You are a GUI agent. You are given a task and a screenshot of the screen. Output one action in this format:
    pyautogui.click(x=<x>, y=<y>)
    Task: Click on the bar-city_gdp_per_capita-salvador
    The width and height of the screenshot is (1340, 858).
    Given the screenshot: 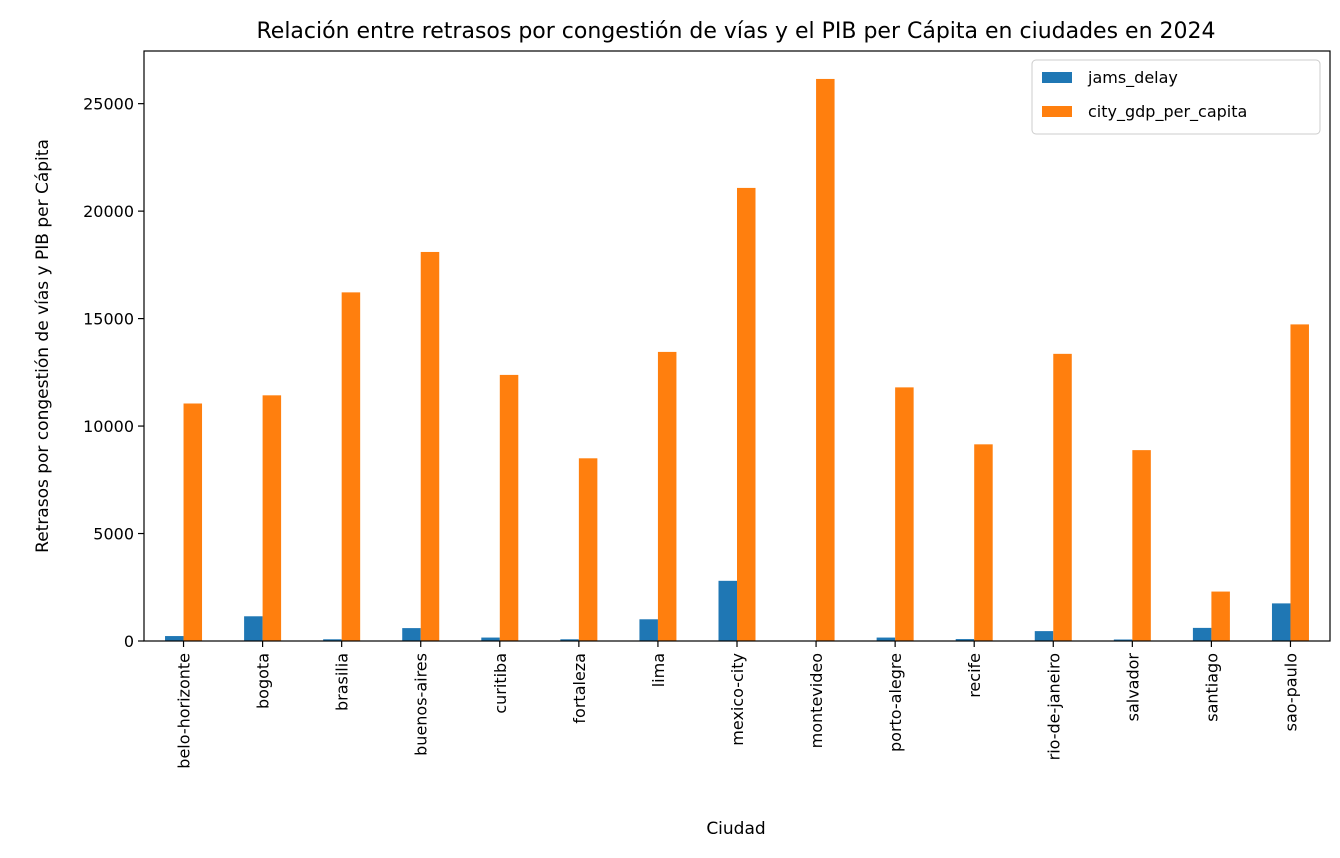 What is the action you would take?
    pyautogui.click(x=1141, y=545)
    